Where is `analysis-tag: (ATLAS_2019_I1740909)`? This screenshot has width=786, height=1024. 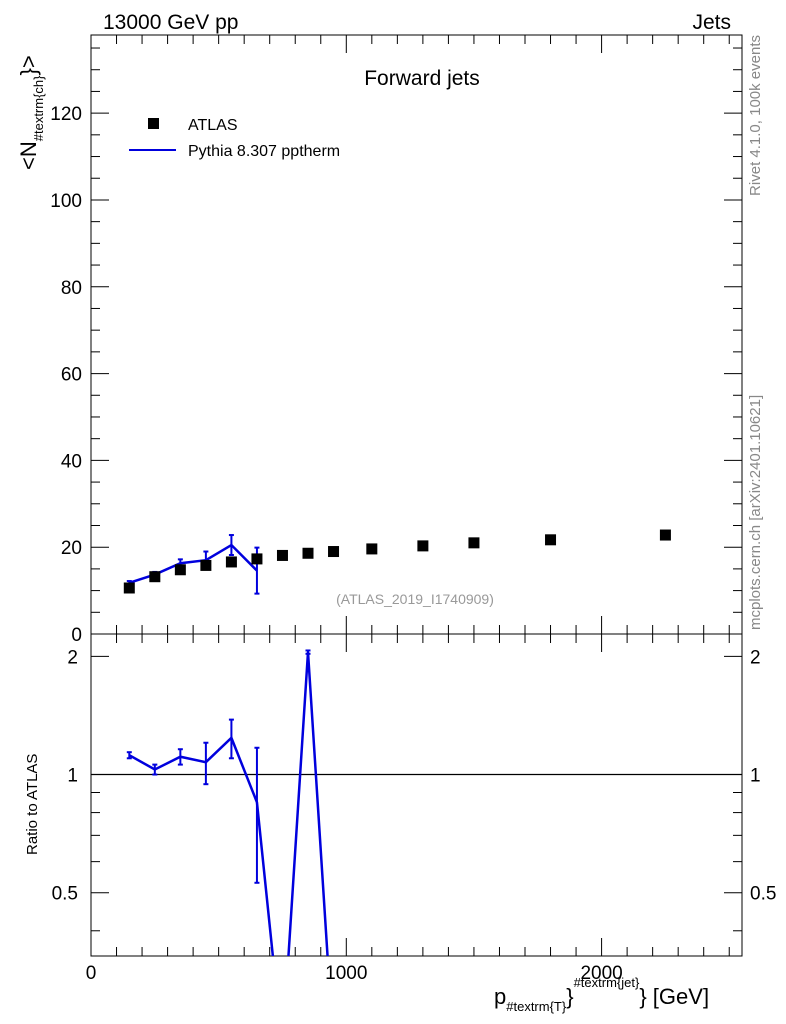
analysis-tag: (ATLAS_2019_I1740909) is located at coordinates (415, 599).